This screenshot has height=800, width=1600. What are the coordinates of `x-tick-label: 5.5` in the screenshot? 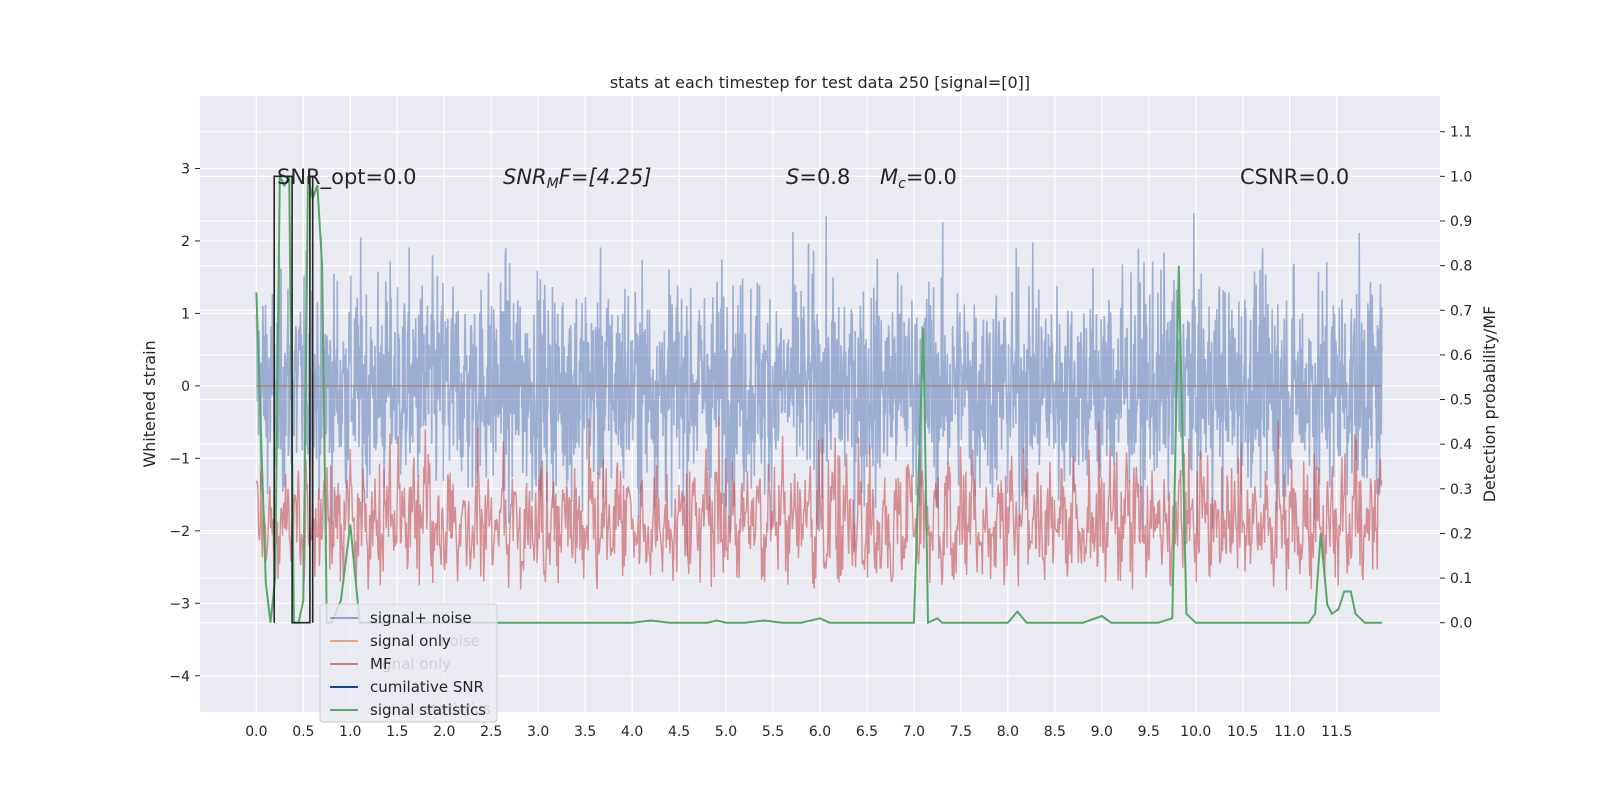 It's located at (773, 732).